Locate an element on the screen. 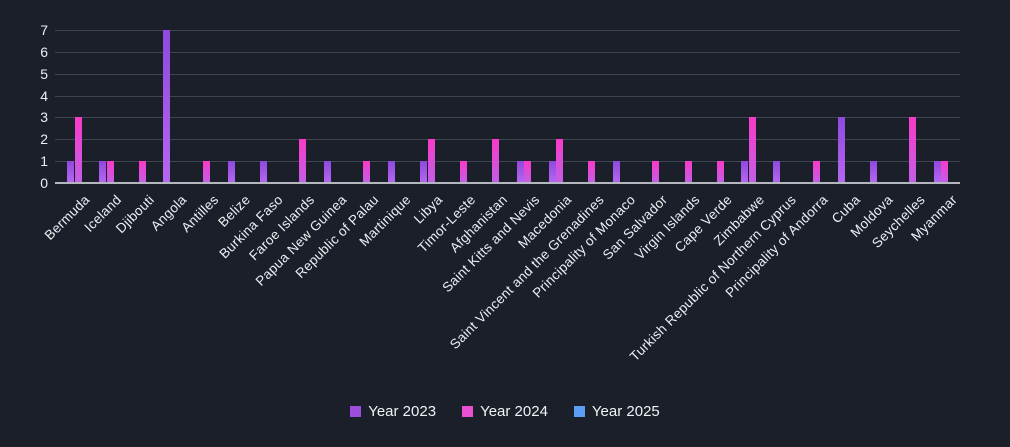 Image resolution: width=1010 pixels, height=447 pixels. legend: Year 2023 Year 2024 Year 2025 is located at coordinates (505, 411).